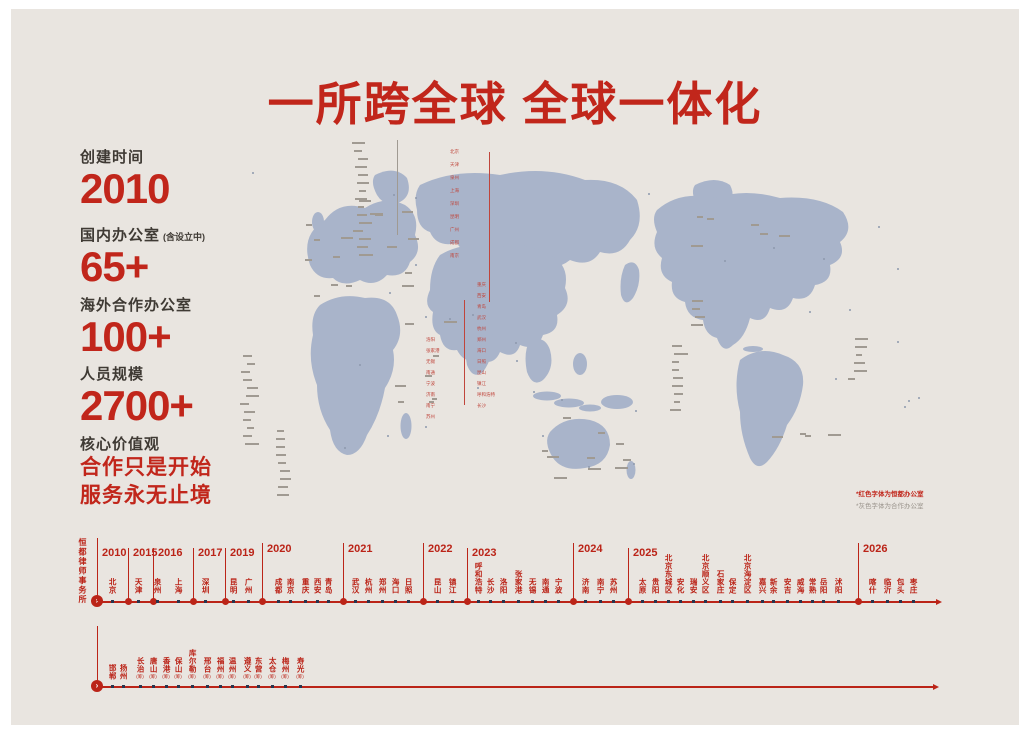 The width and height of the screenshot is (1030, 741). I want to click on timeline-city: 青岛, so click(328, 586).